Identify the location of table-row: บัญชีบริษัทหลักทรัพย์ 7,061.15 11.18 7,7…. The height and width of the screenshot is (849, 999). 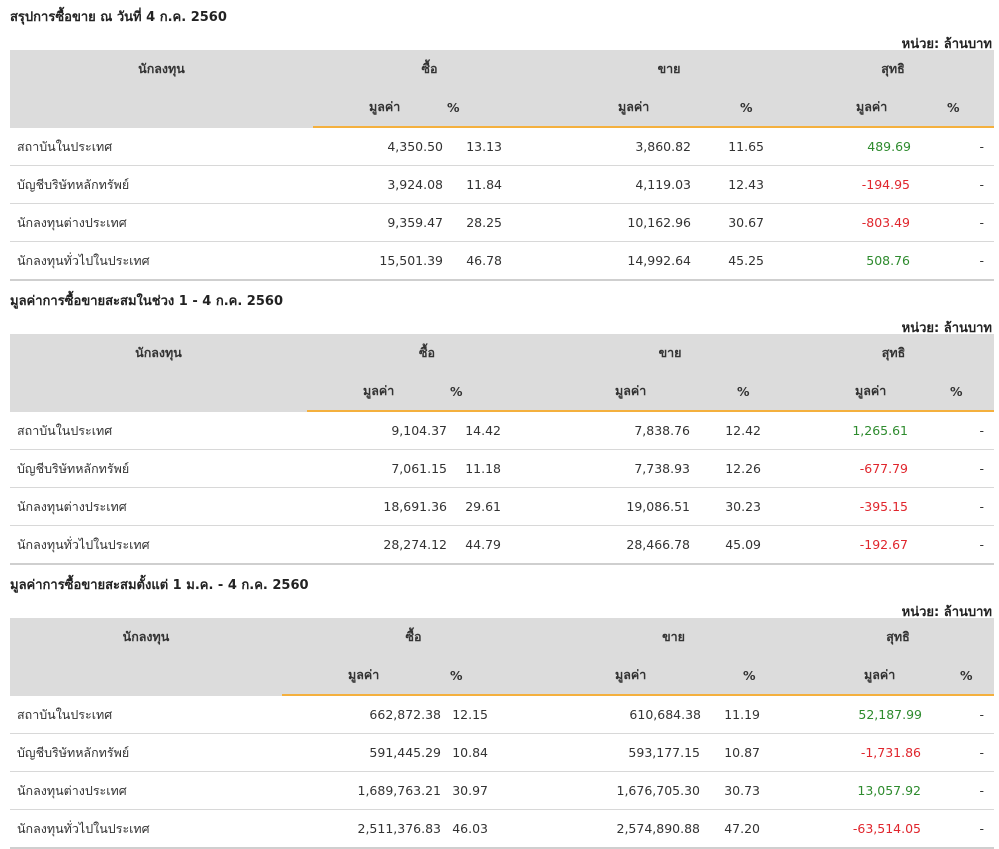
(502, 468).